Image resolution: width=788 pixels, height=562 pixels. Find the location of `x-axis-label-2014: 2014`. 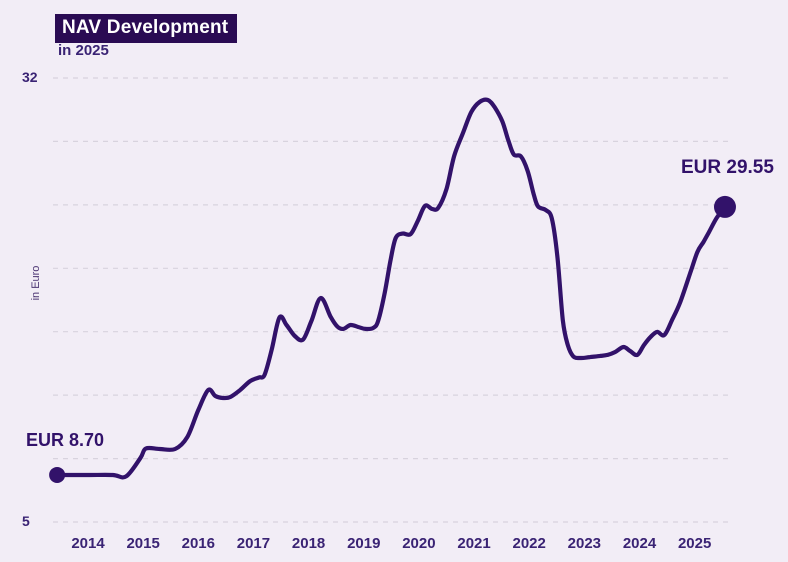

x-axis-label-2014: 2014 is located at coordinates (88, 543).